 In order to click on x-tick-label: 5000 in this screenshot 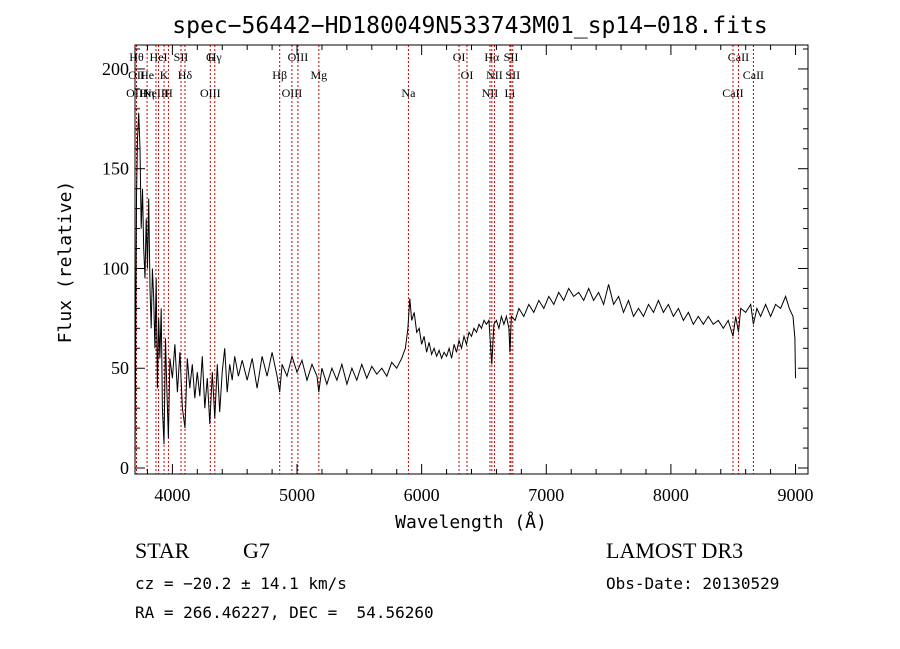, I will do `click(297, 495)`.